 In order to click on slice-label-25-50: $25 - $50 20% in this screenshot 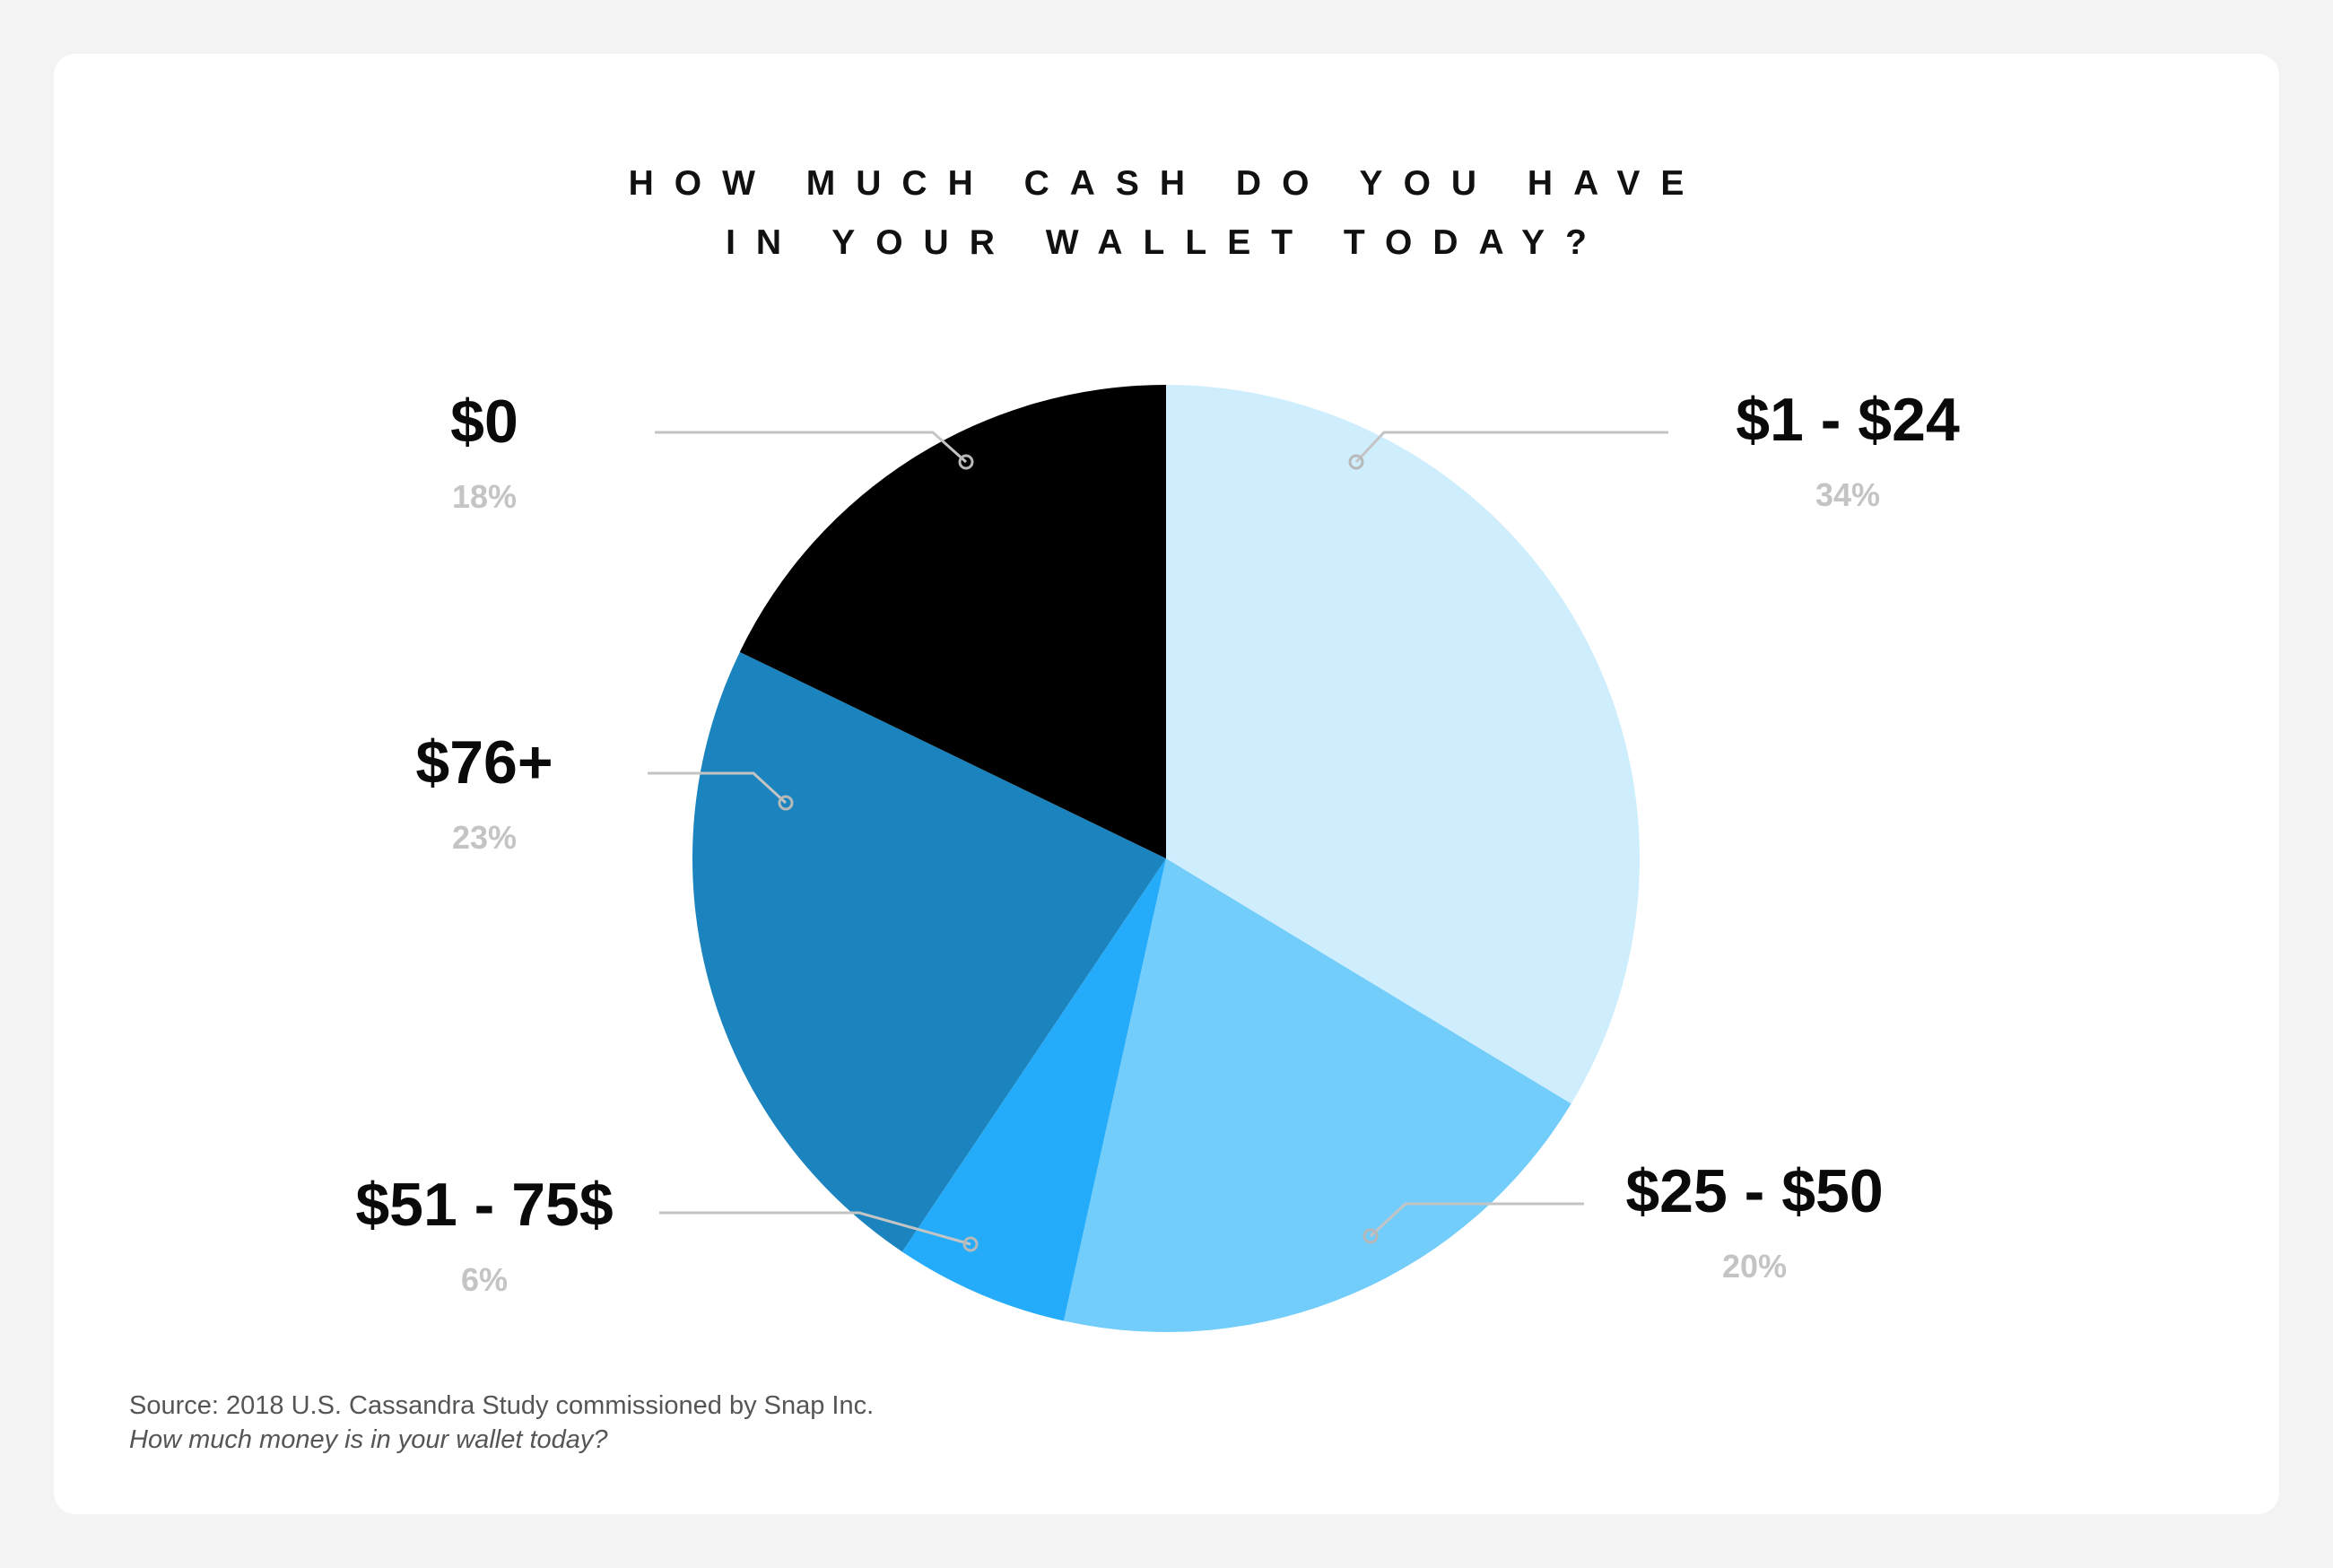, I will do `click(1754, 1222)`.